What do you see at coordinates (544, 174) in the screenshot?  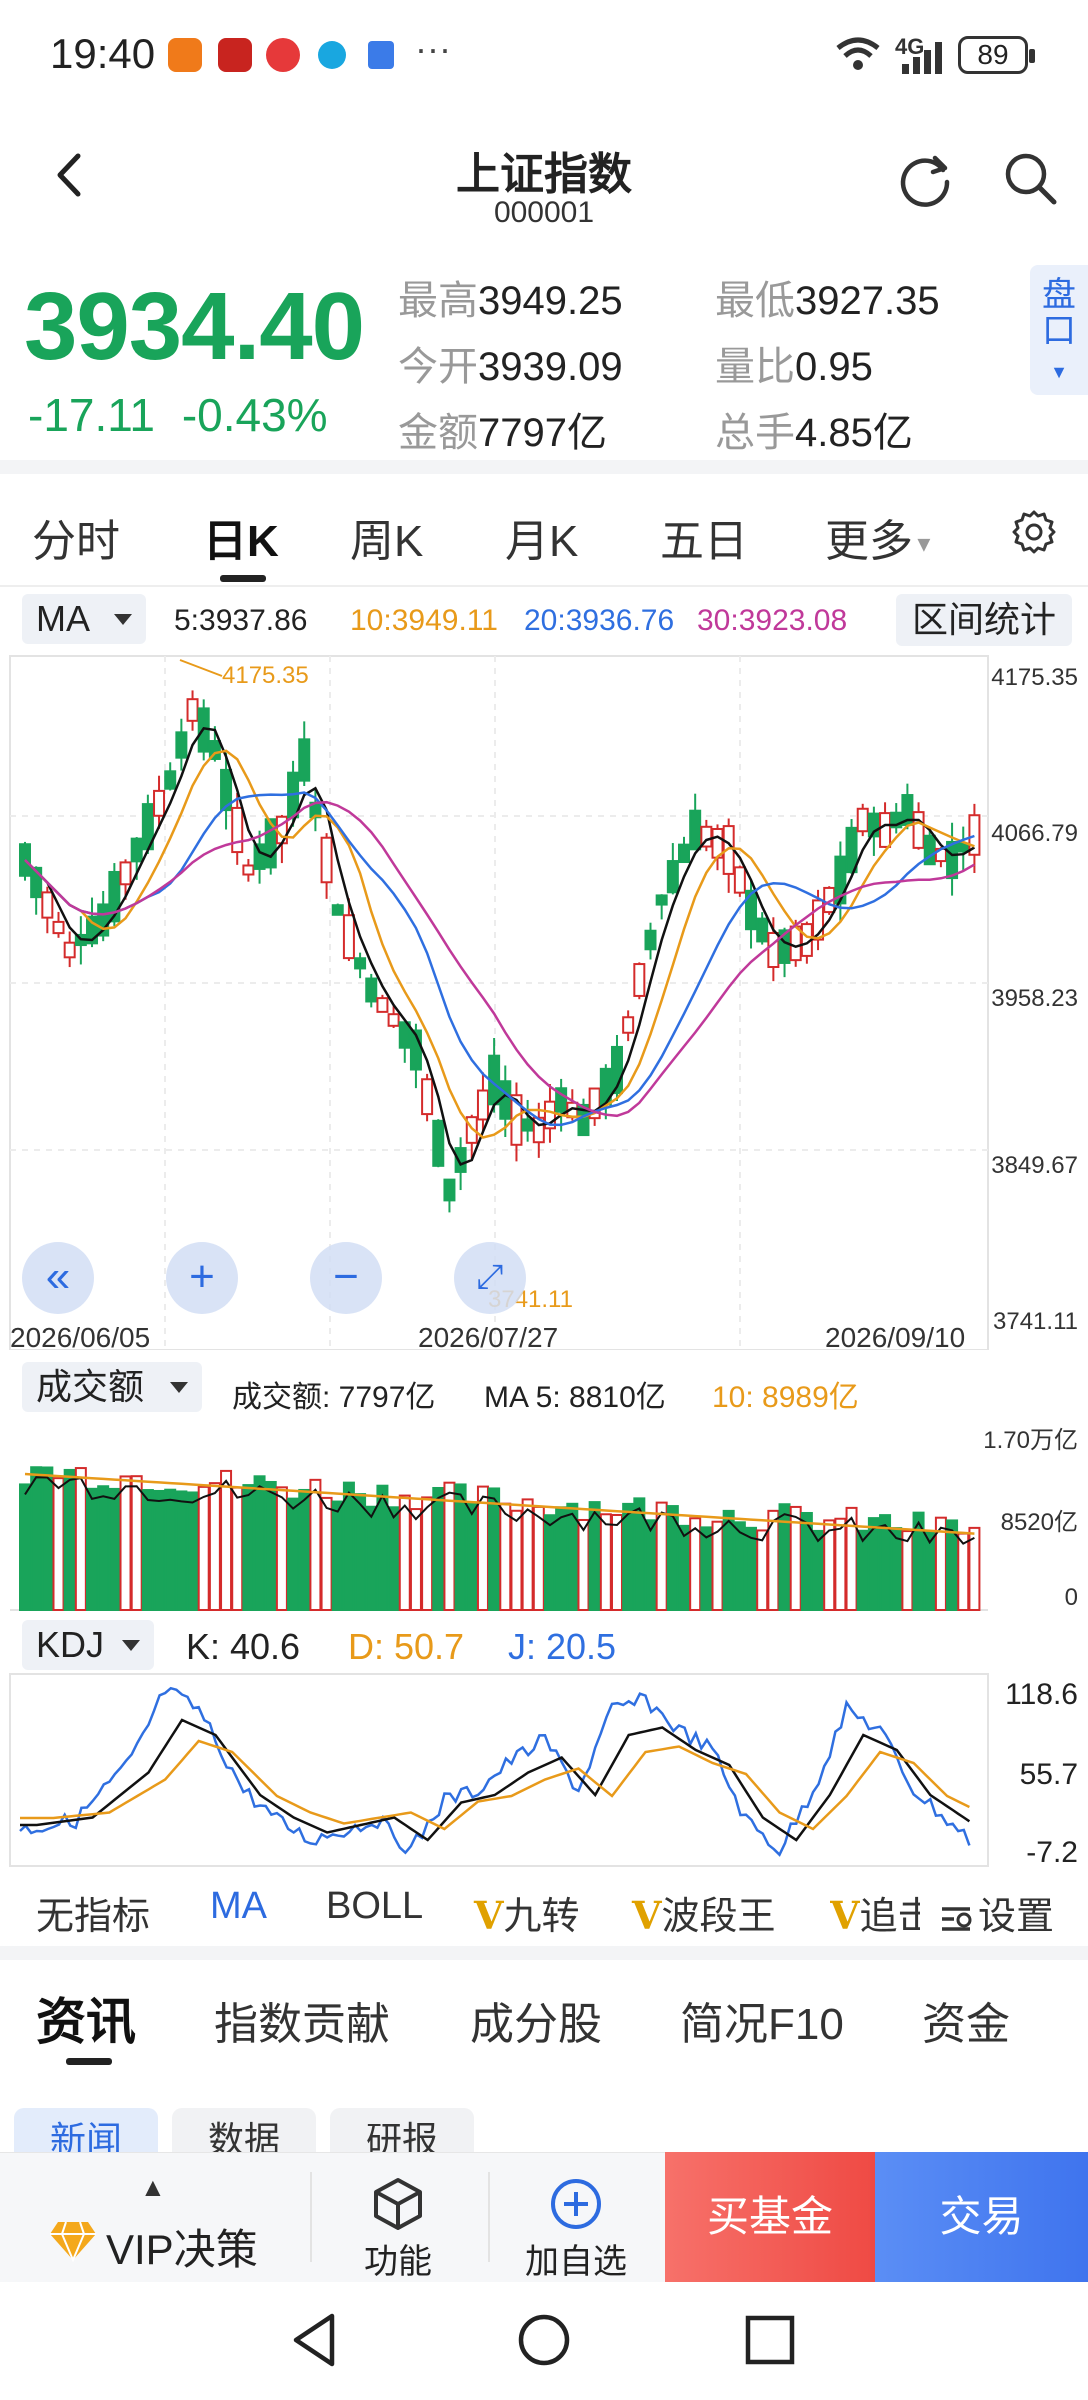 I see `page-title: 上证指数` at bounding box center [544, 174].